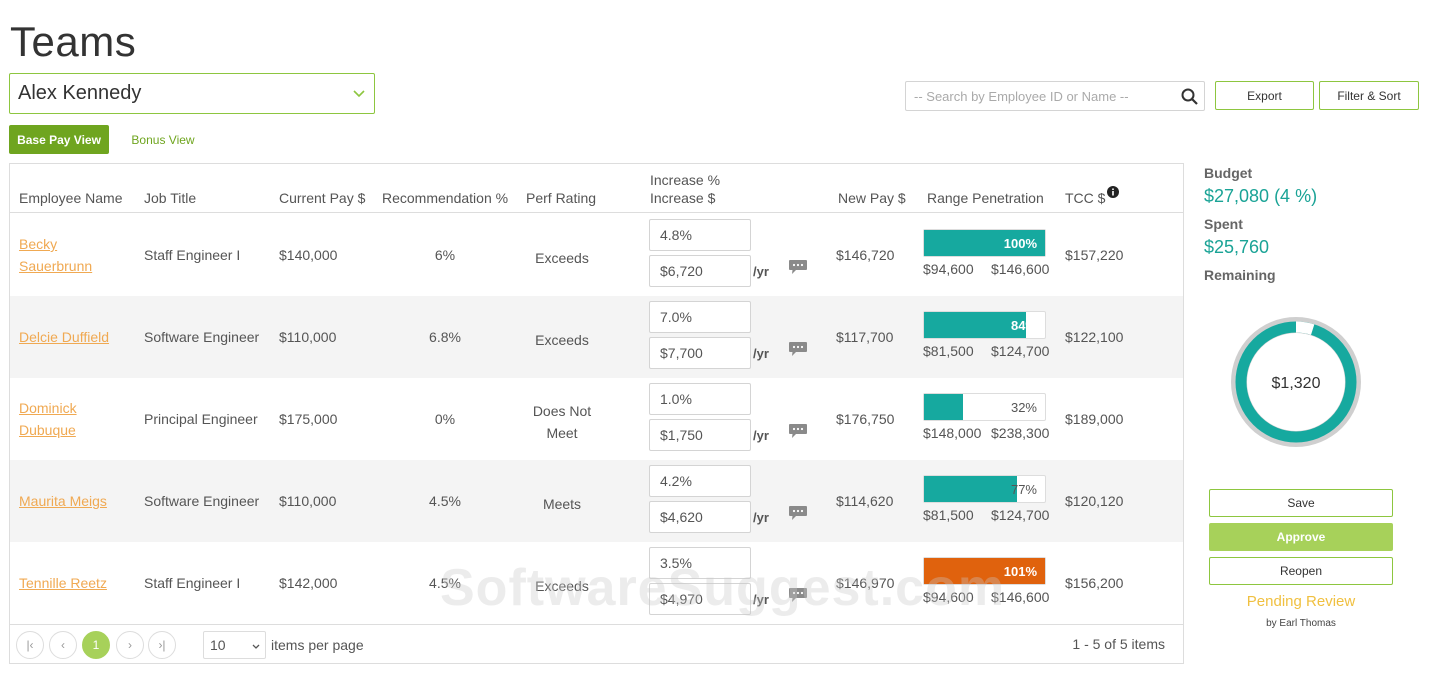 This screenshot has height=684, width=1430. What do you see at coordinates (1301, 503) in the screenshot?
I see `save-button: Save` at bounding box center [1301, 503].